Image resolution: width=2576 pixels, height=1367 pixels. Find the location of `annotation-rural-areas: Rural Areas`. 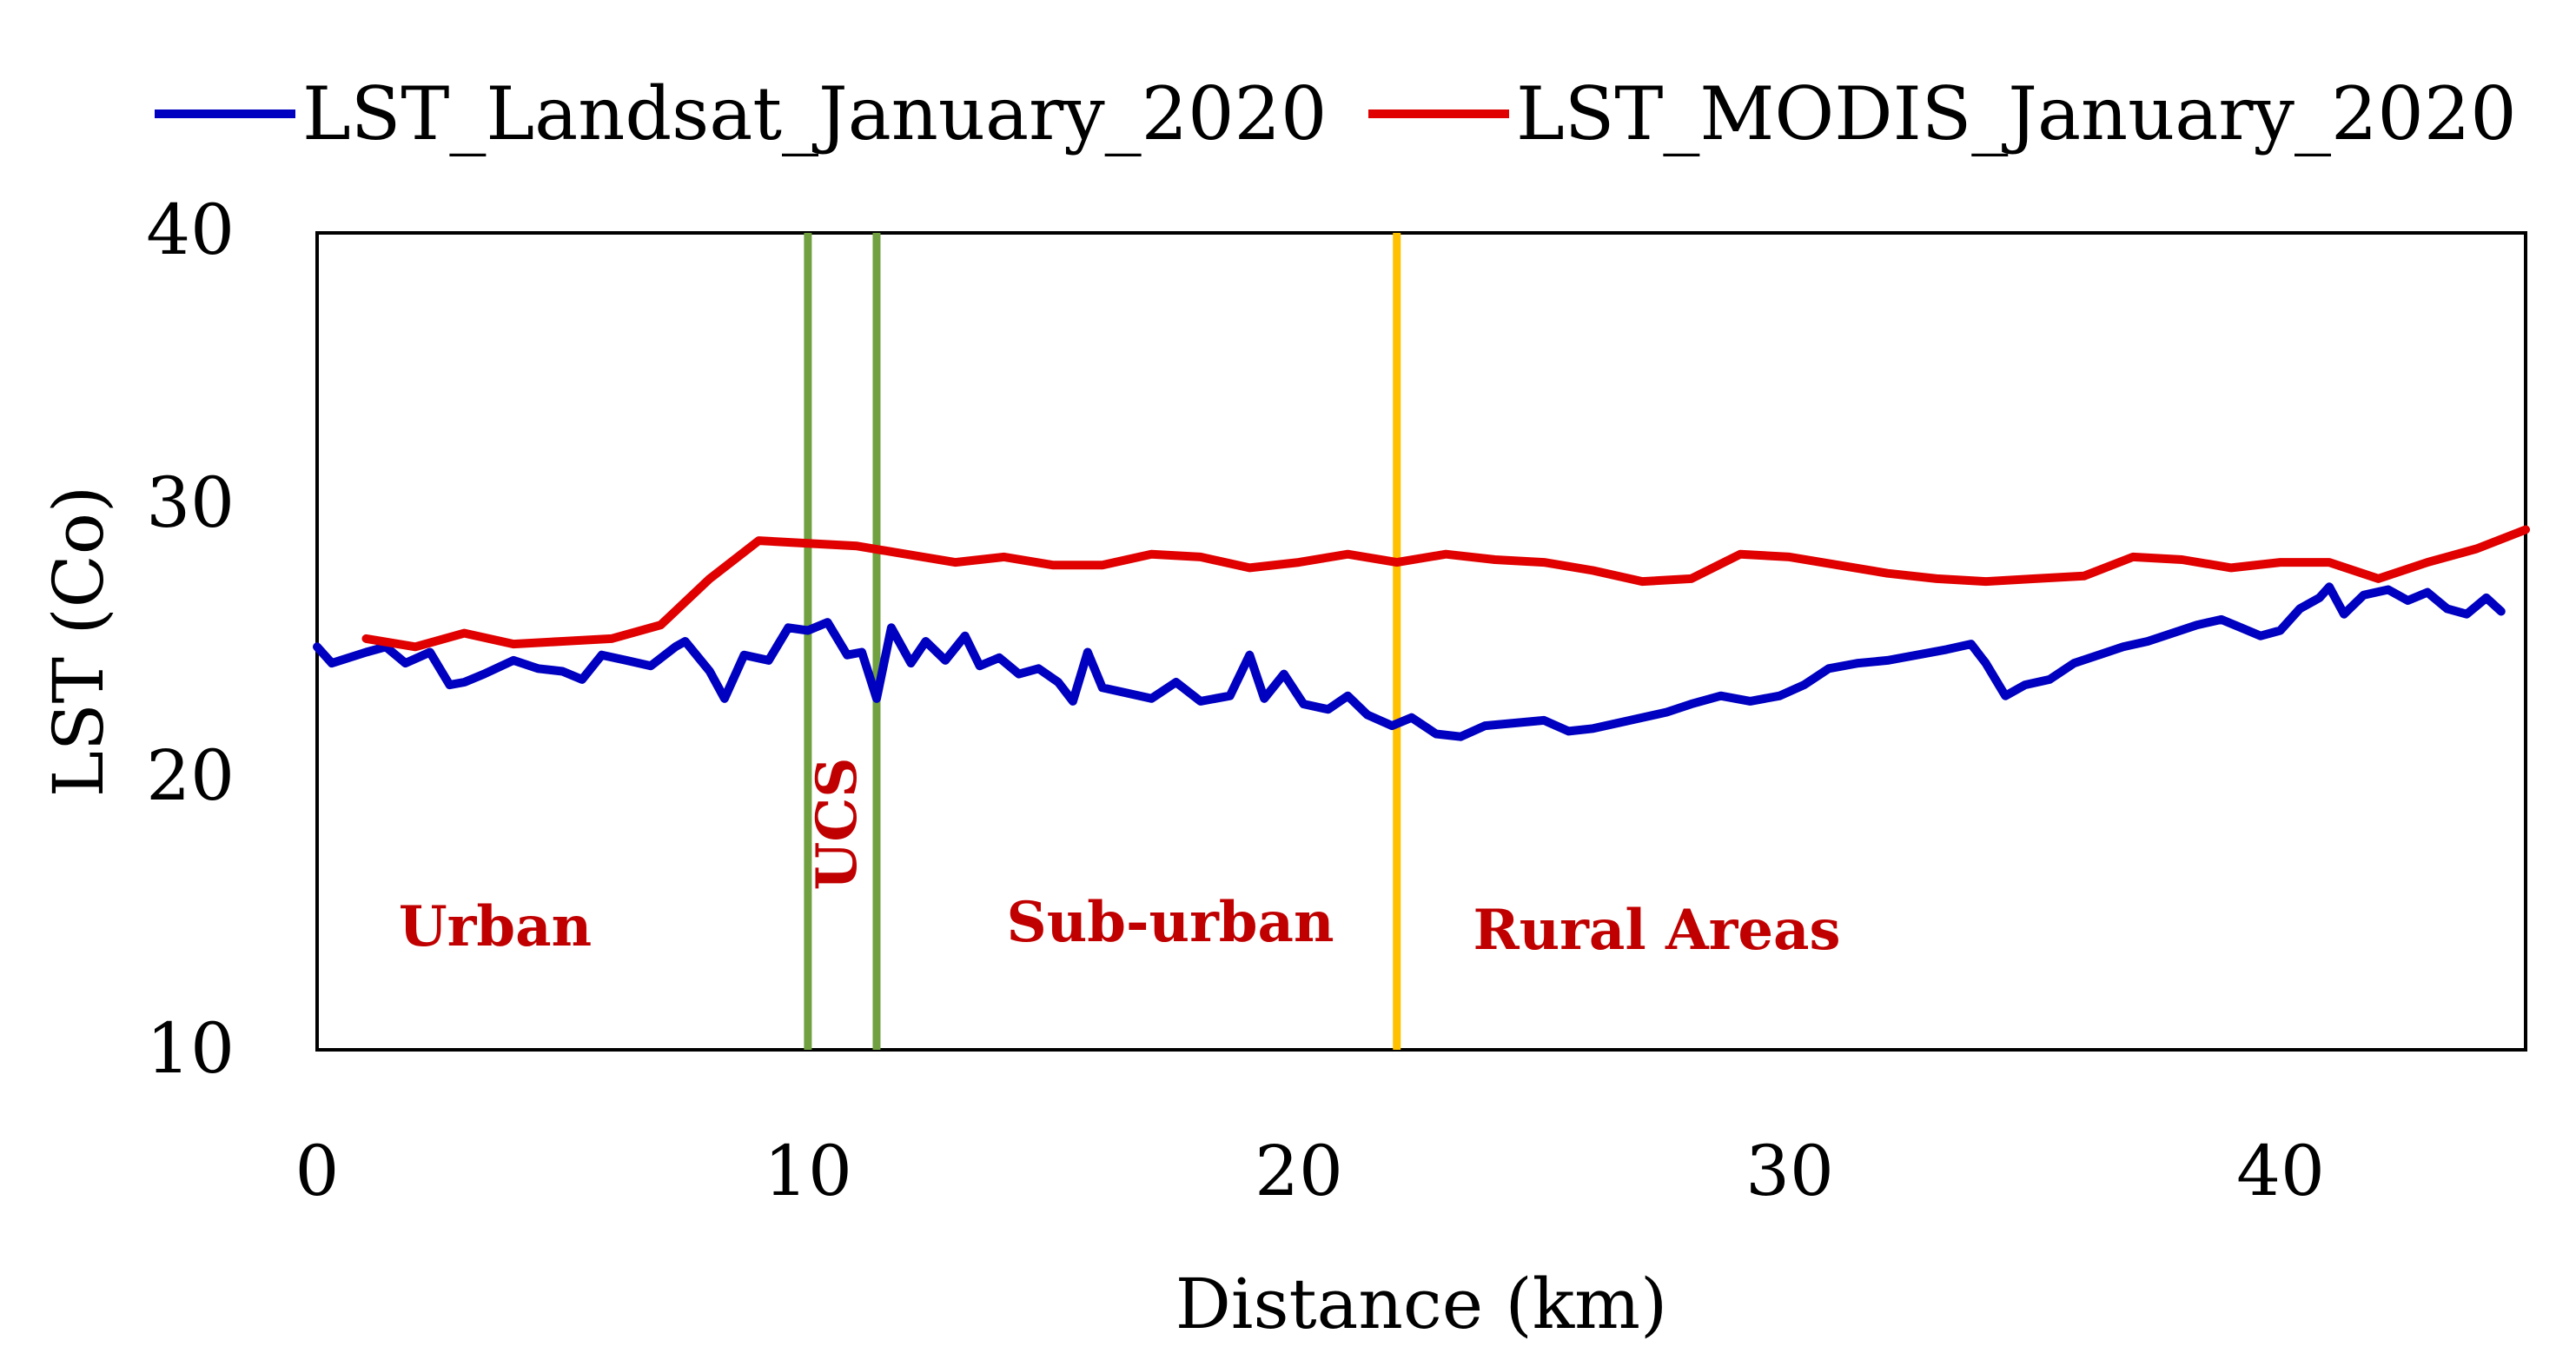

annotation-rural-areas: Rural Areas is located at coordinates (1656, 930).